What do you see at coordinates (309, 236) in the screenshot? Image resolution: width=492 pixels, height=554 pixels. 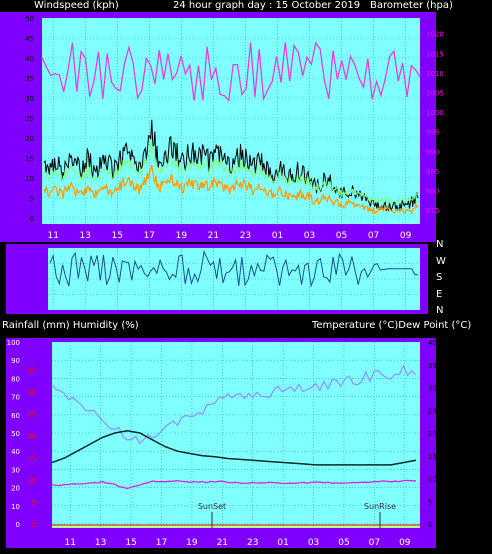 I see `wind-x-tick: 03` at bounding box center [309, 236].